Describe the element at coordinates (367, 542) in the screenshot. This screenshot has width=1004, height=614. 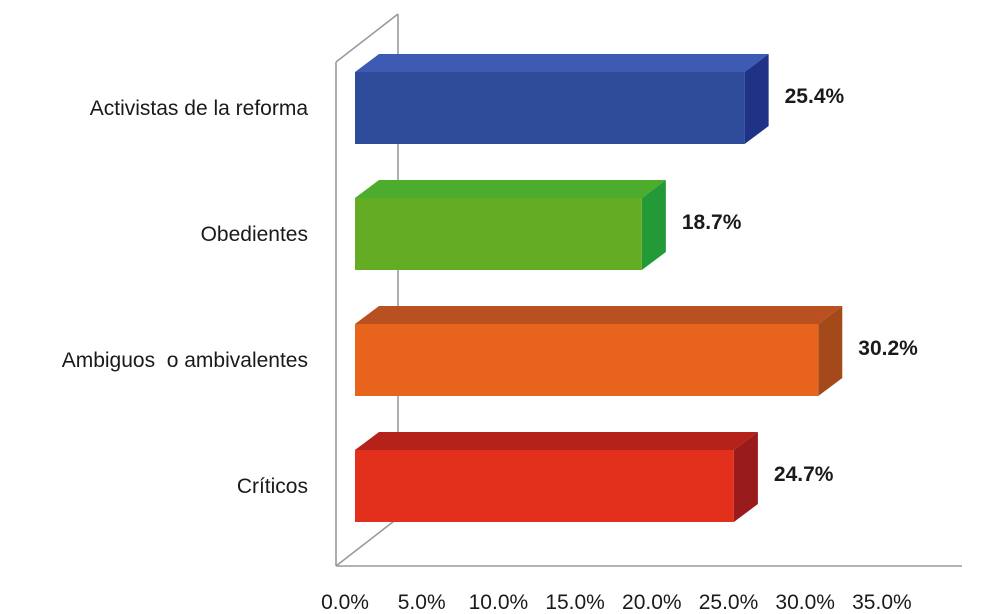
I see `floor-edge` at that location.